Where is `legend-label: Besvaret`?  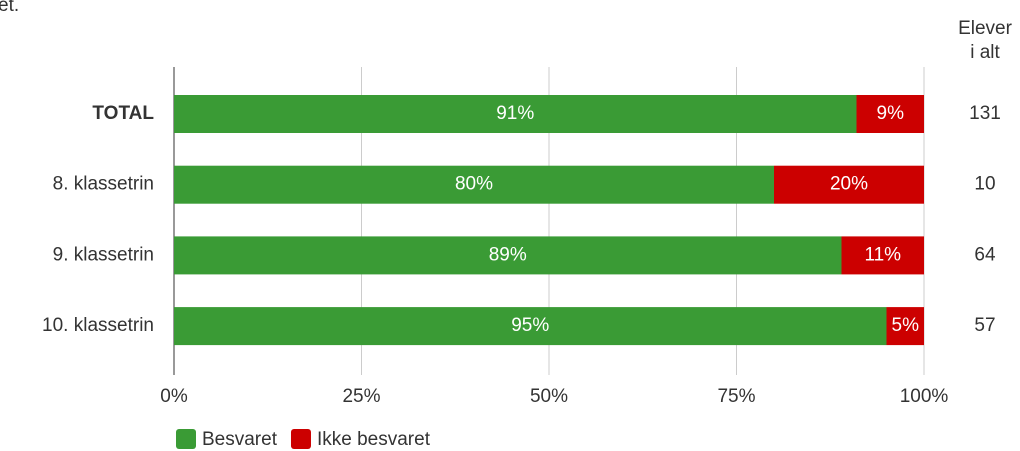 legend-label: Besvaret is located at coordinates (240, 439).